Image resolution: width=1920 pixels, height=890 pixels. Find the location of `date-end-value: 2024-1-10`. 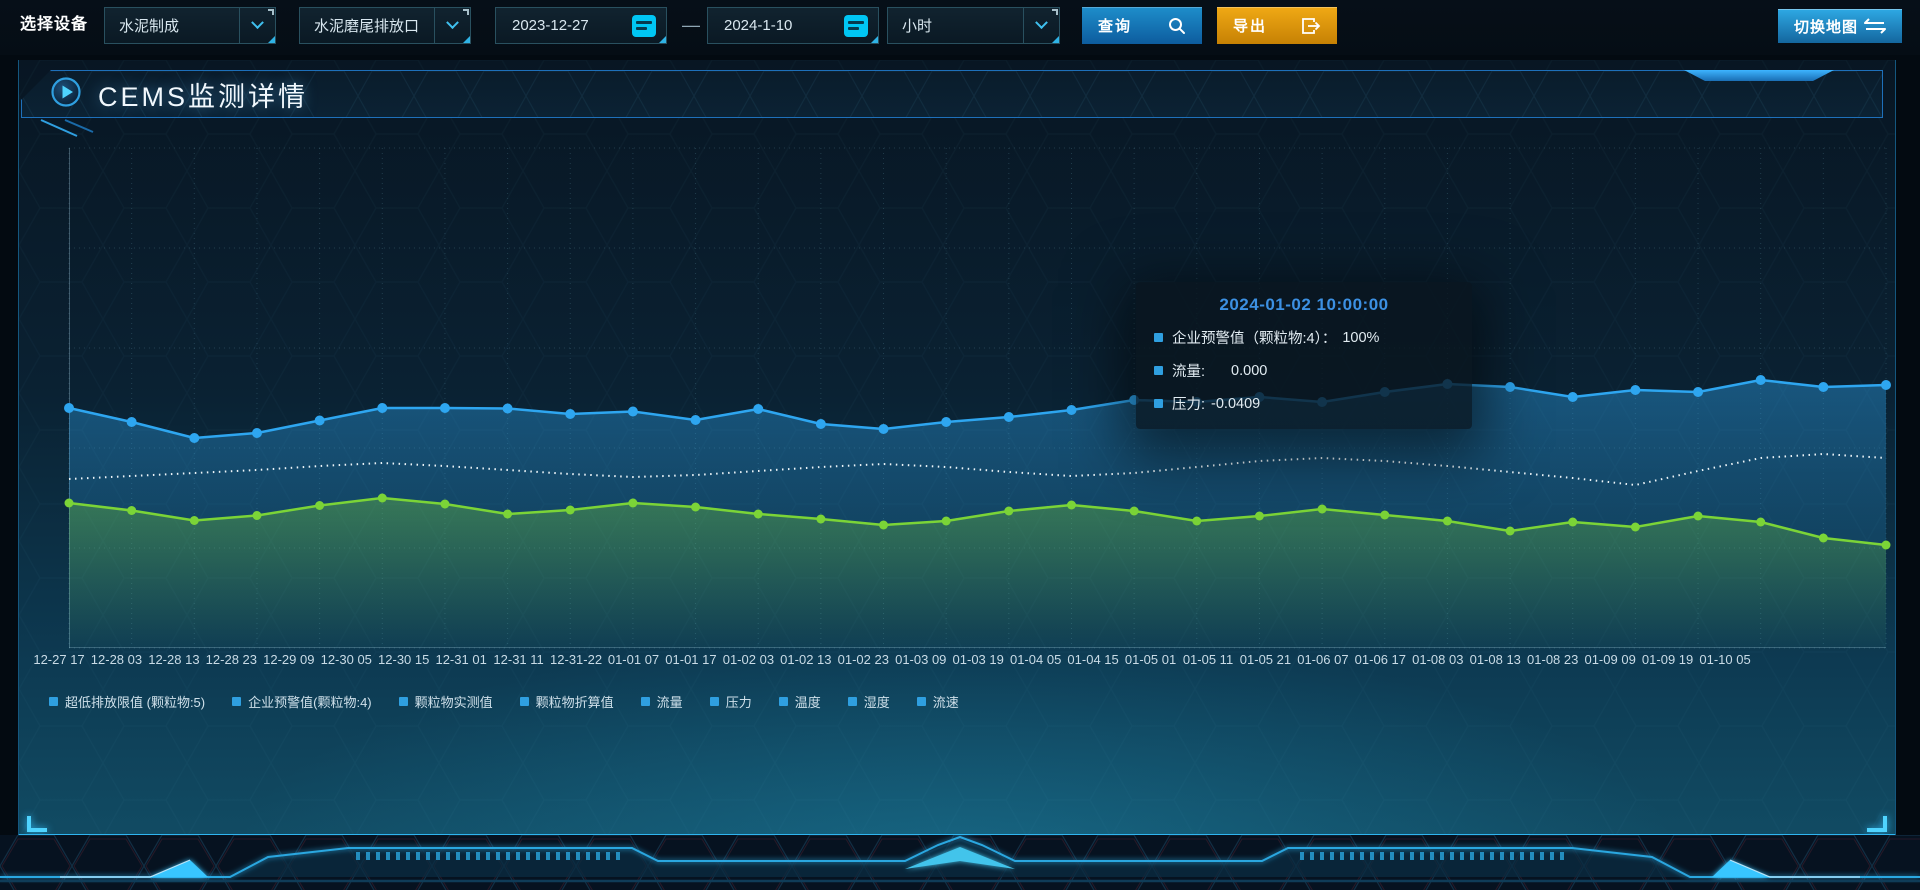

date-end-value: 2024-1-10 is located at coordinates (758, 25).